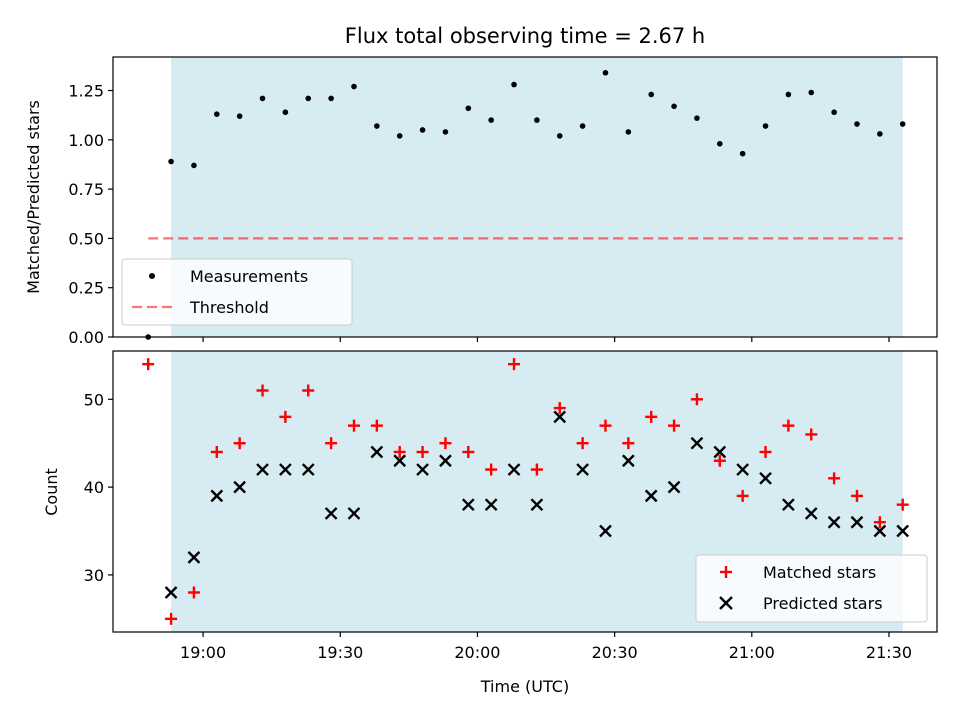  Describe the element at coordinates (90, 214) in the screenshot. I see `top-y-ticks: 0.00 0.25 0.50 0.75 1.00 1.25` at that location.